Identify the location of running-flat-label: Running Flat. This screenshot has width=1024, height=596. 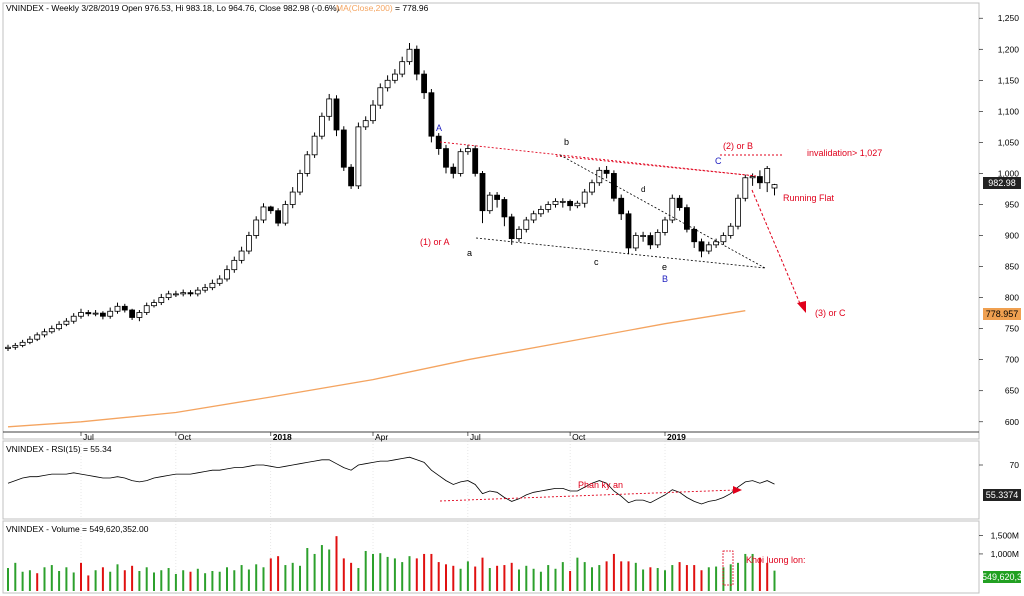
(809, 198).